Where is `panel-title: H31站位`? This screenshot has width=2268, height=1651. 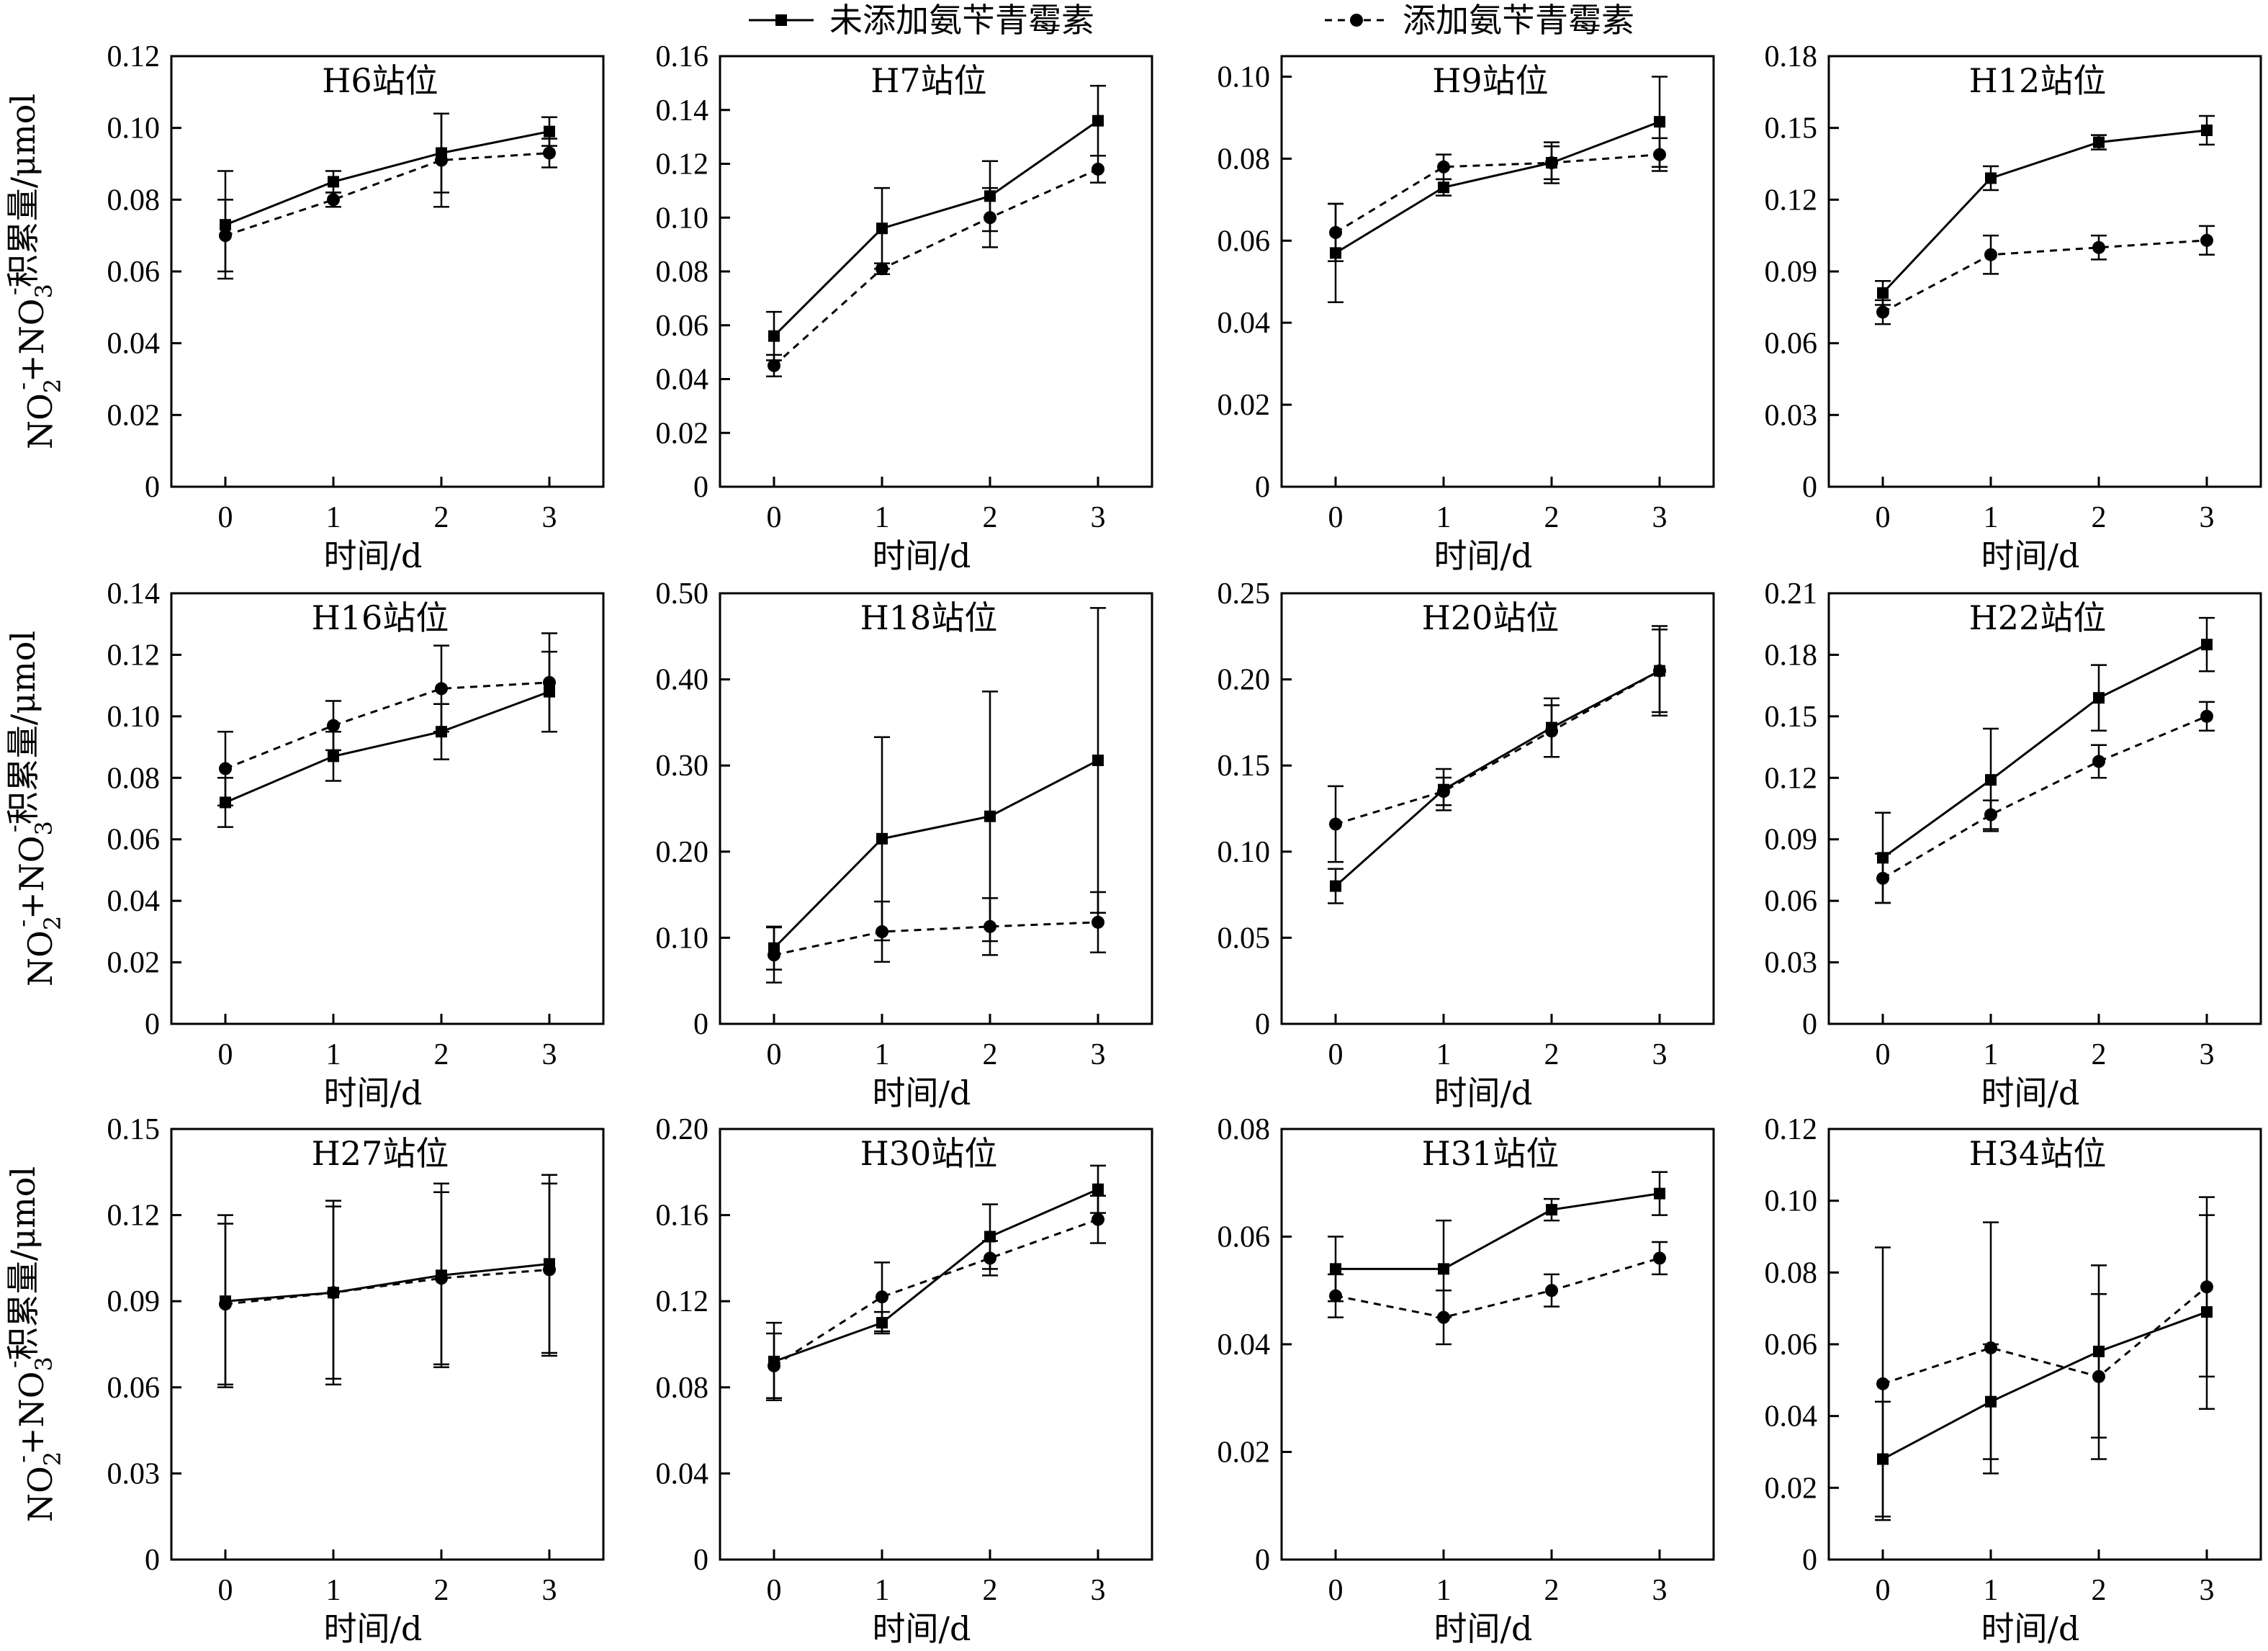
panel-title: H31站位 is located at coordinates (1491, 1153).